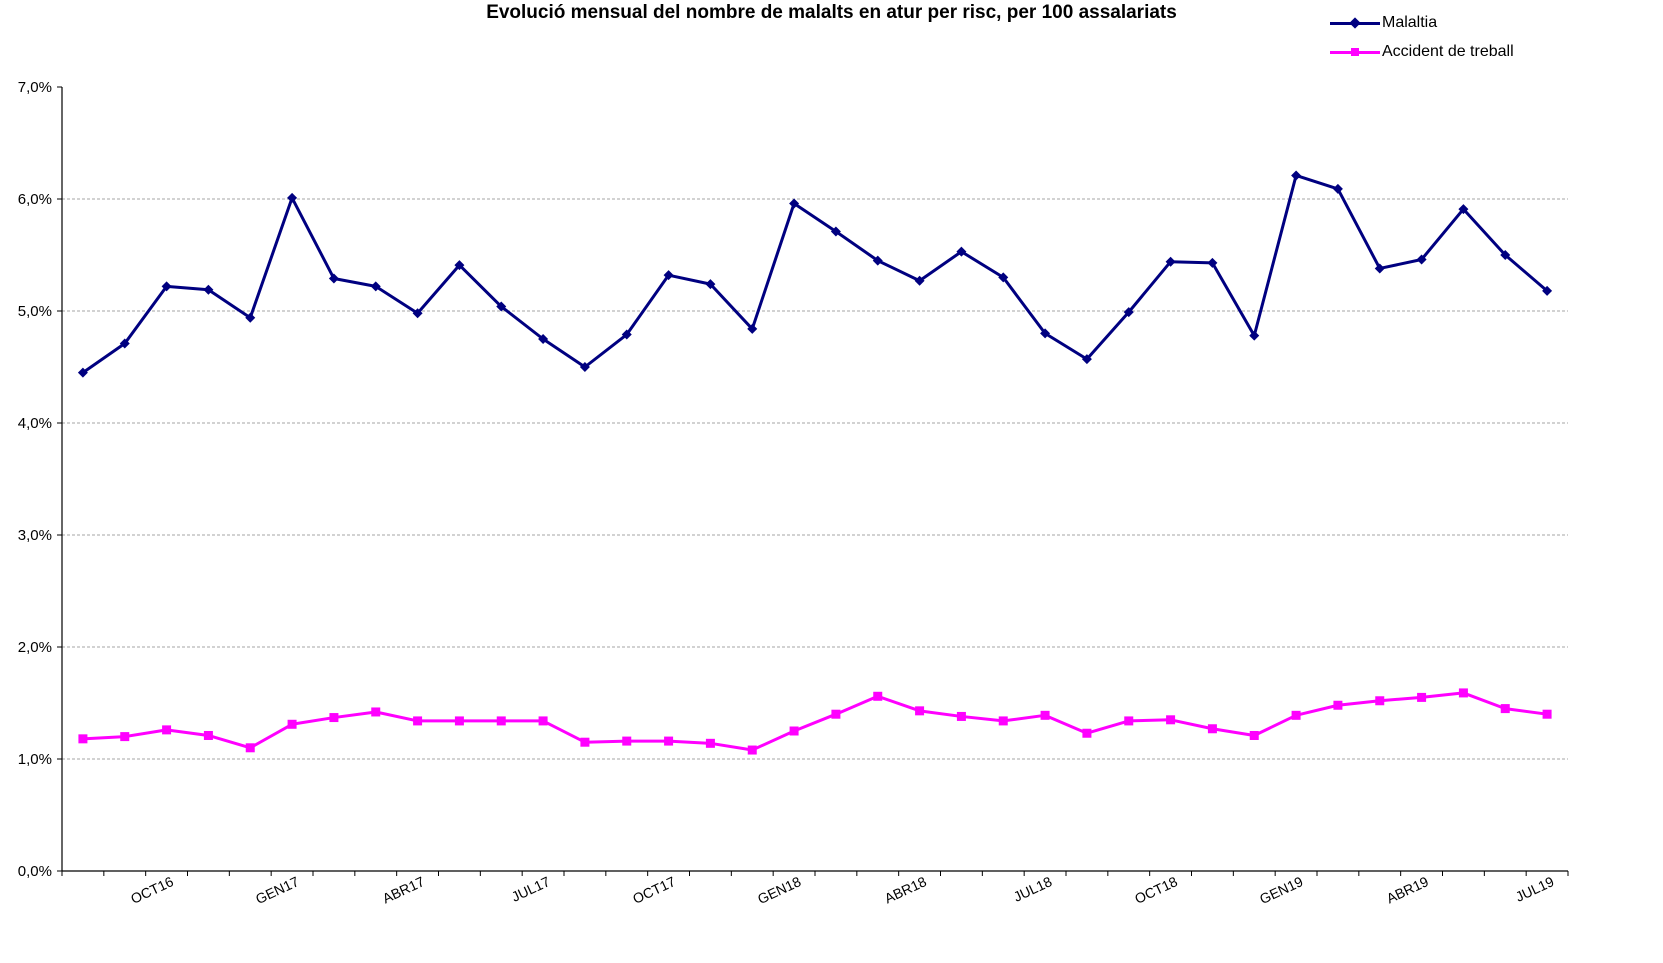 The height and width of the screenshot is (963, 1663). What do you see at coordinates (35, 647) in the screenshot?
I see `y-tick-label: 2,0%` at bounding box center [35, 647].